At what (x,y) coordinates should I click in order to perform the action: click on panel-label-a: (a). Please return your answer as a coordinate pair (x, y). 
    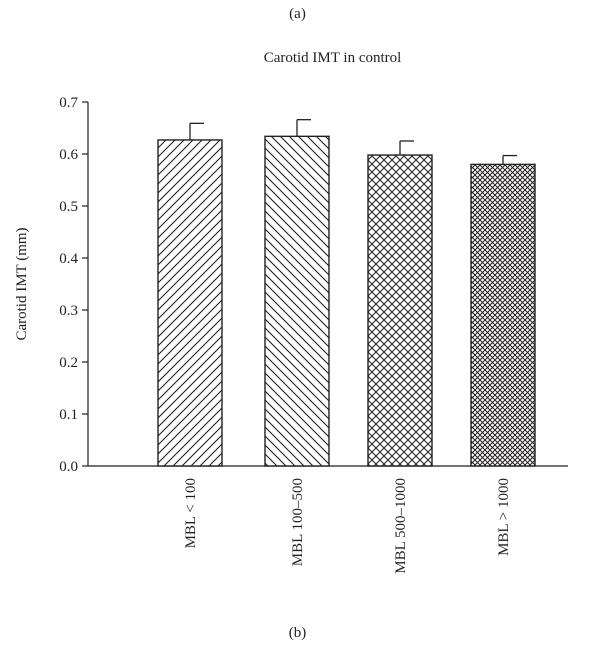
    Looking at the image, I should click on (297, 14).